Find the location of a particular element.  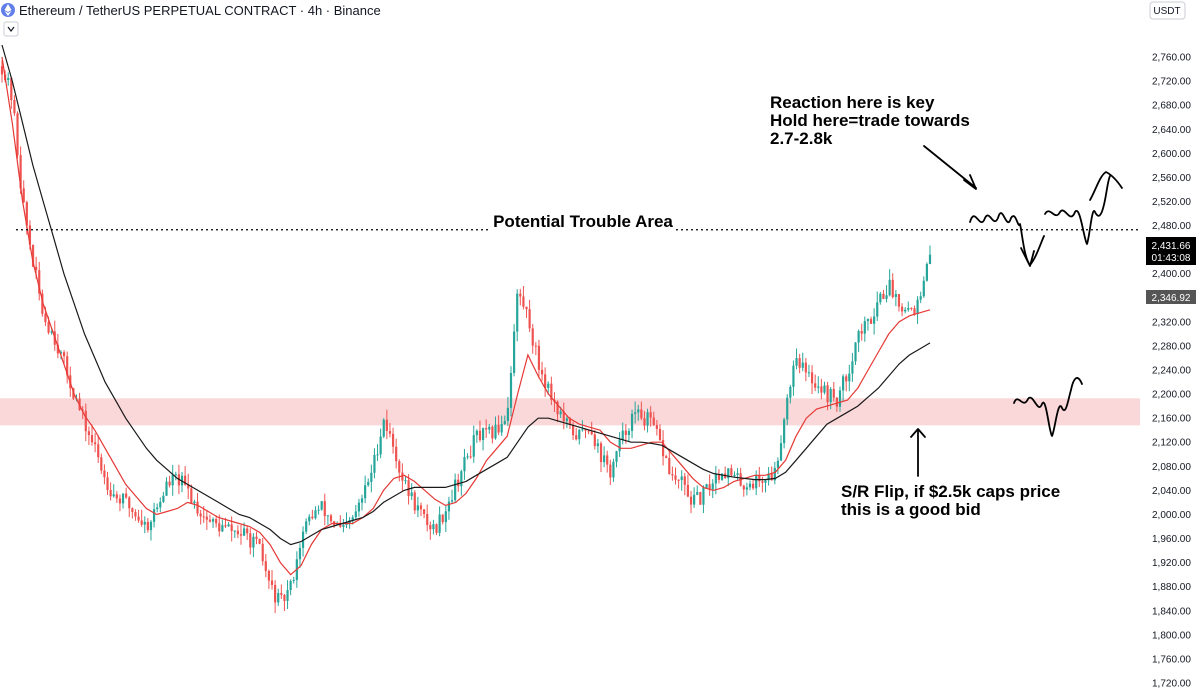

y-tick-label: 2,600.00 is located at coordinates (1171, 154).